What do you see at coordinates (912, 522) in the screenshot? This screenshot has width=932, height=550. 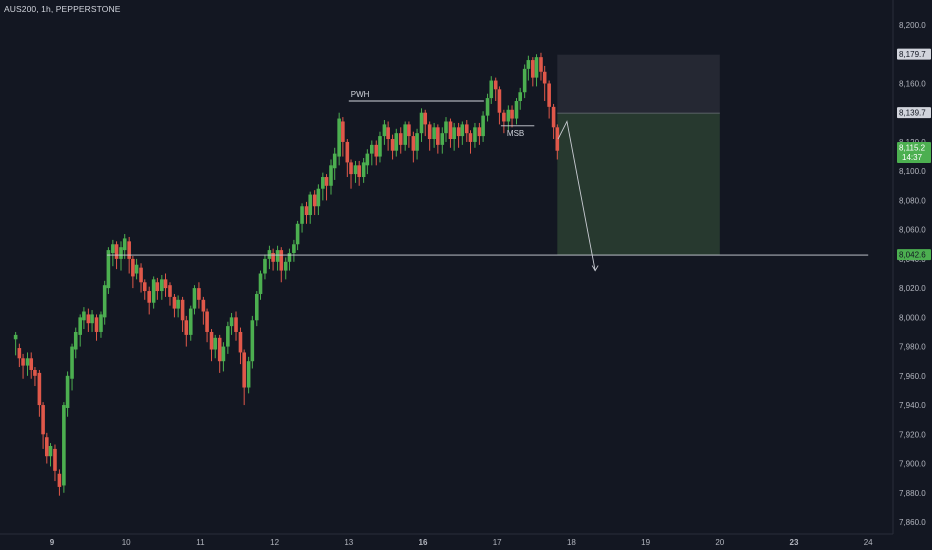 I see `price-tick-label: 7,860.0` at bounding box center [912, 522].